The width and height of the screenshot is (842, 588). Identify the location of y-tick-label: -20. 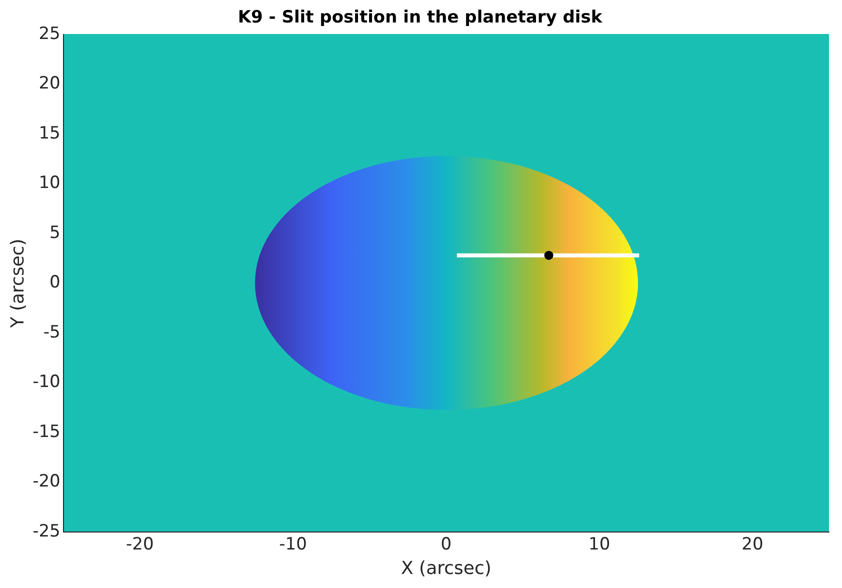
(46, 482).